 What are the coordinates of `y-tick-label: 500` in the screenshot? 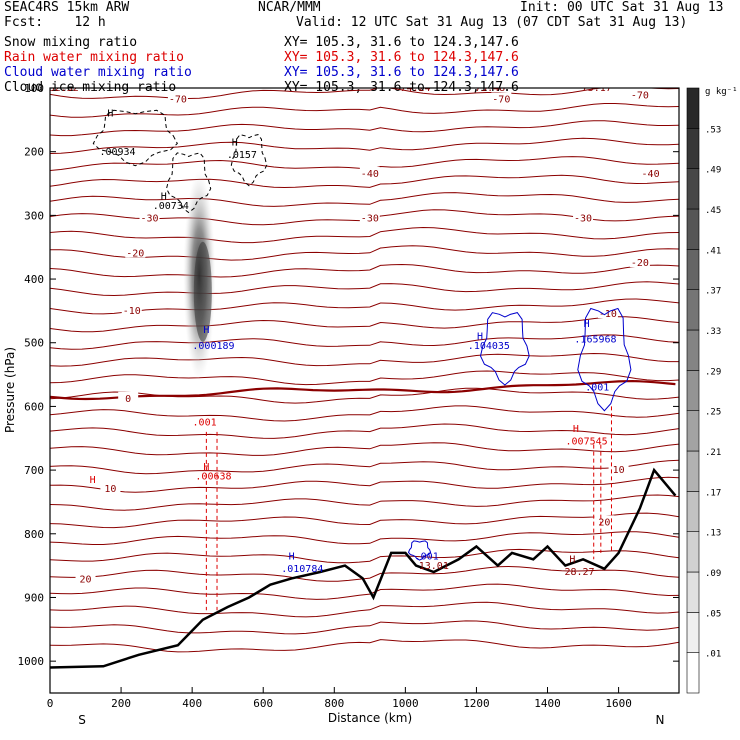 It's located at (34, 343).